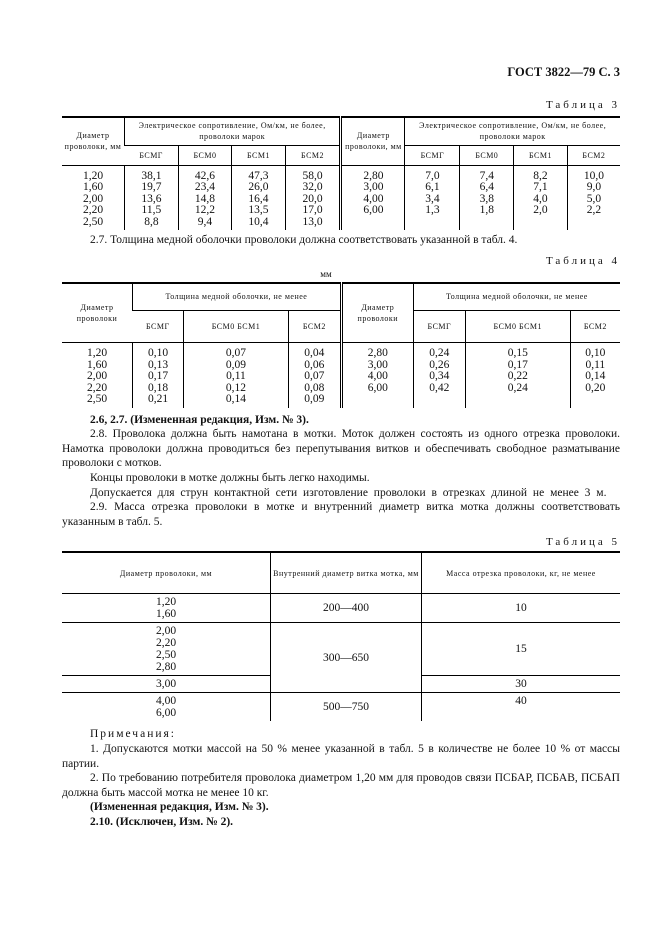 Image resolution: width=661 pixels, height=936 pixels. What do you see at coordinates (341, 707) in the screenshot?
I see `table-row: 4,00 6,00 500—750 40` at bounding box center [341, 707].